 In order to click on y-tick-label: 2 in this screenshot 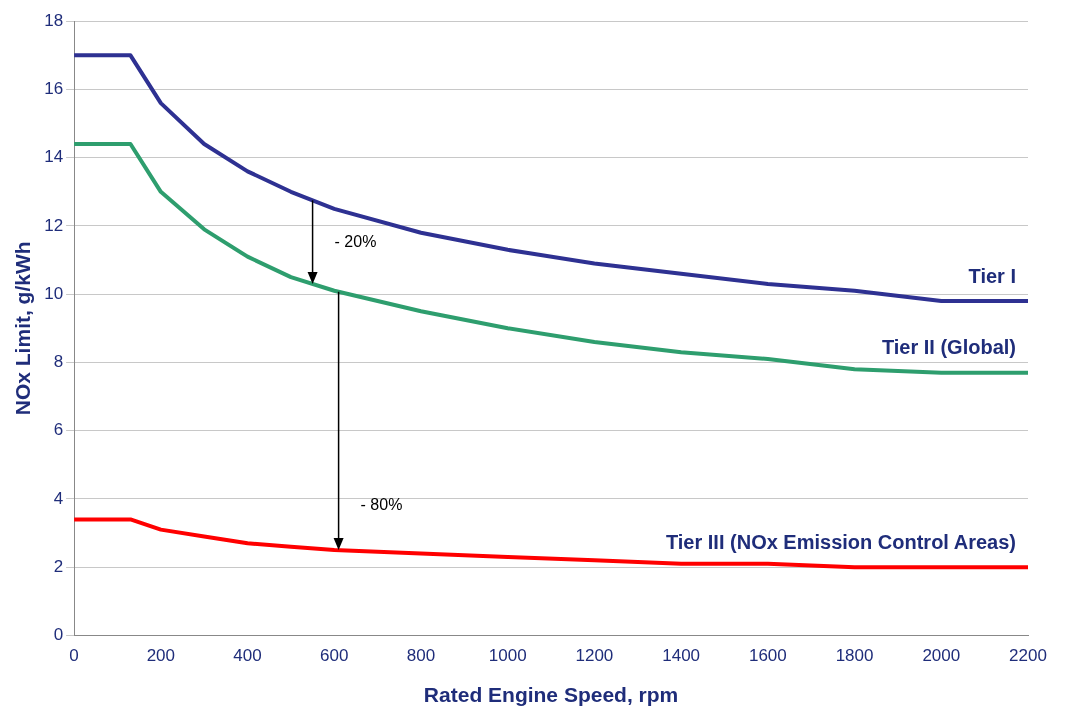, I will do `click(58, 566)`.